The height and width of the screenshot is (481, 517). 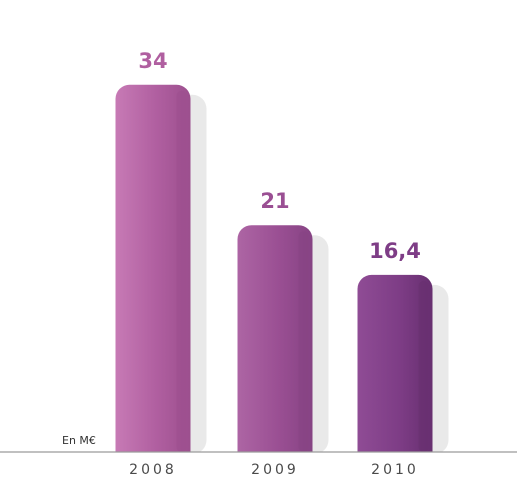 What do you see at coordinates (395, 251) in the screenshot?
I see `value-label-2010: 16,4` at bounding box center [395, 251].